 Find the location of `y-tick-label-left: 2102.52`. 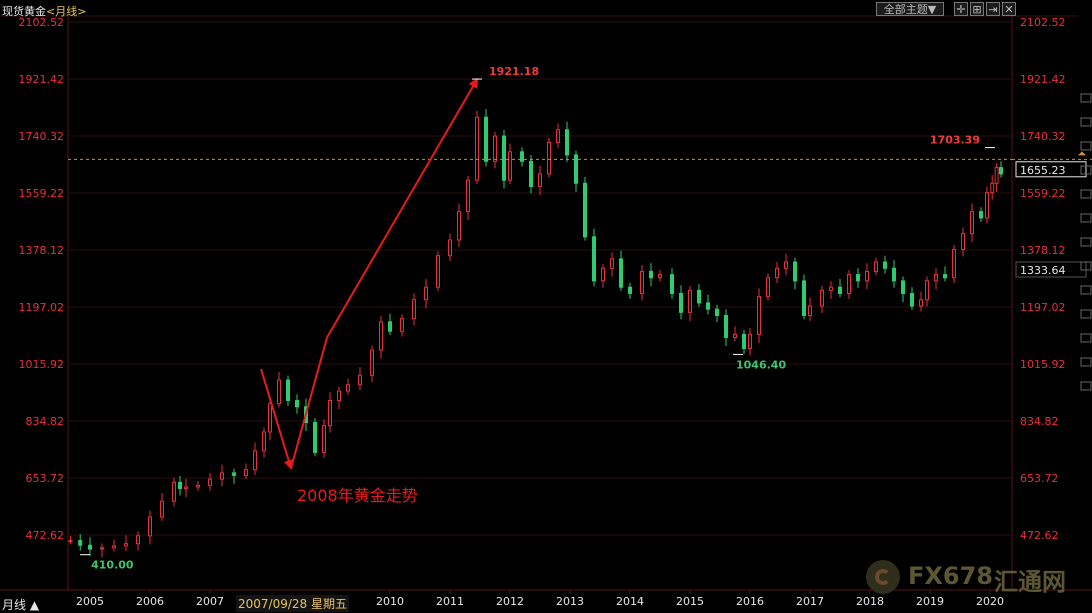

y-tick-label-left: 2102.52 is located at coordinates (42, 22).